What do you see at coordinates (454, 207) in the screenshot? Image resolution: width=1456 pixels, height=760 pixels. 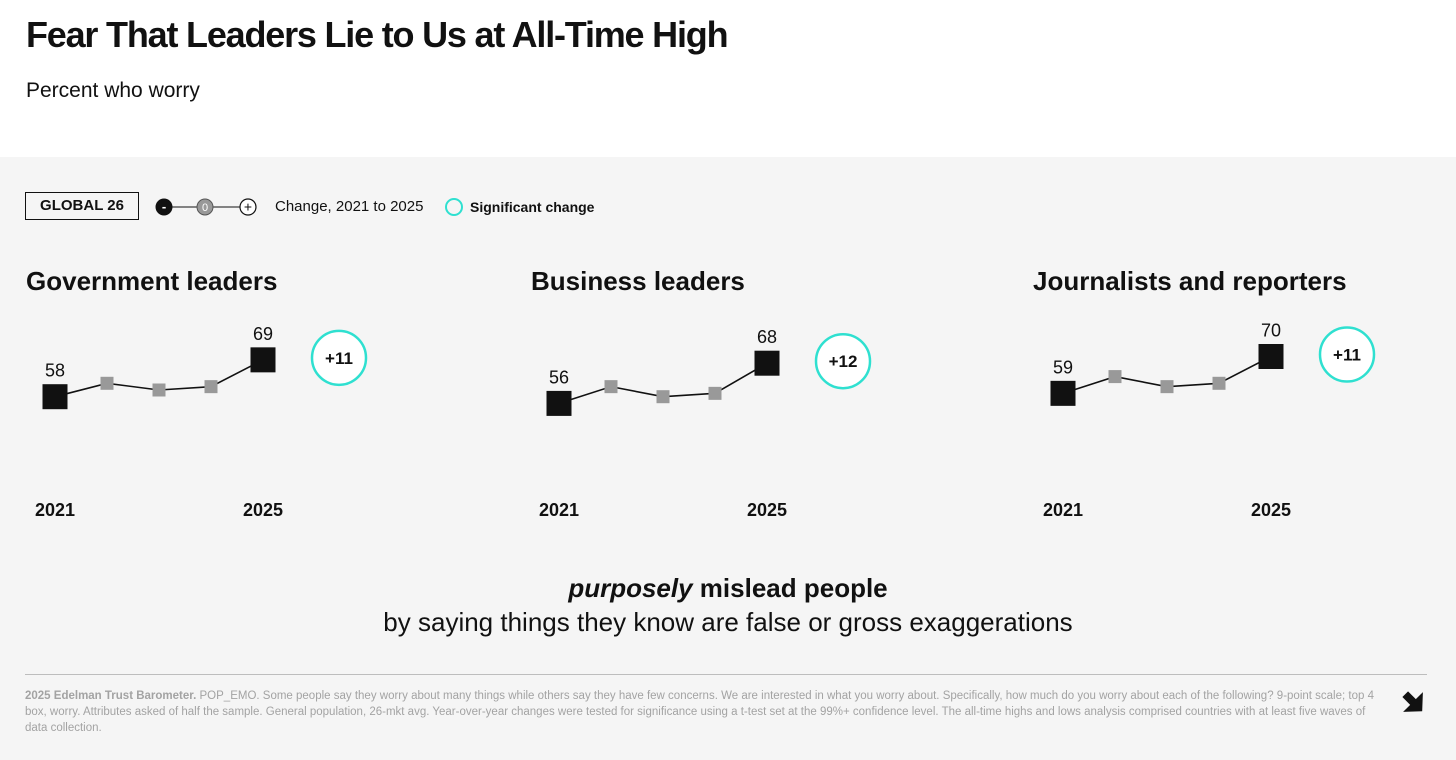 I see `significant-change-icon` at bounding box center [454, 207].